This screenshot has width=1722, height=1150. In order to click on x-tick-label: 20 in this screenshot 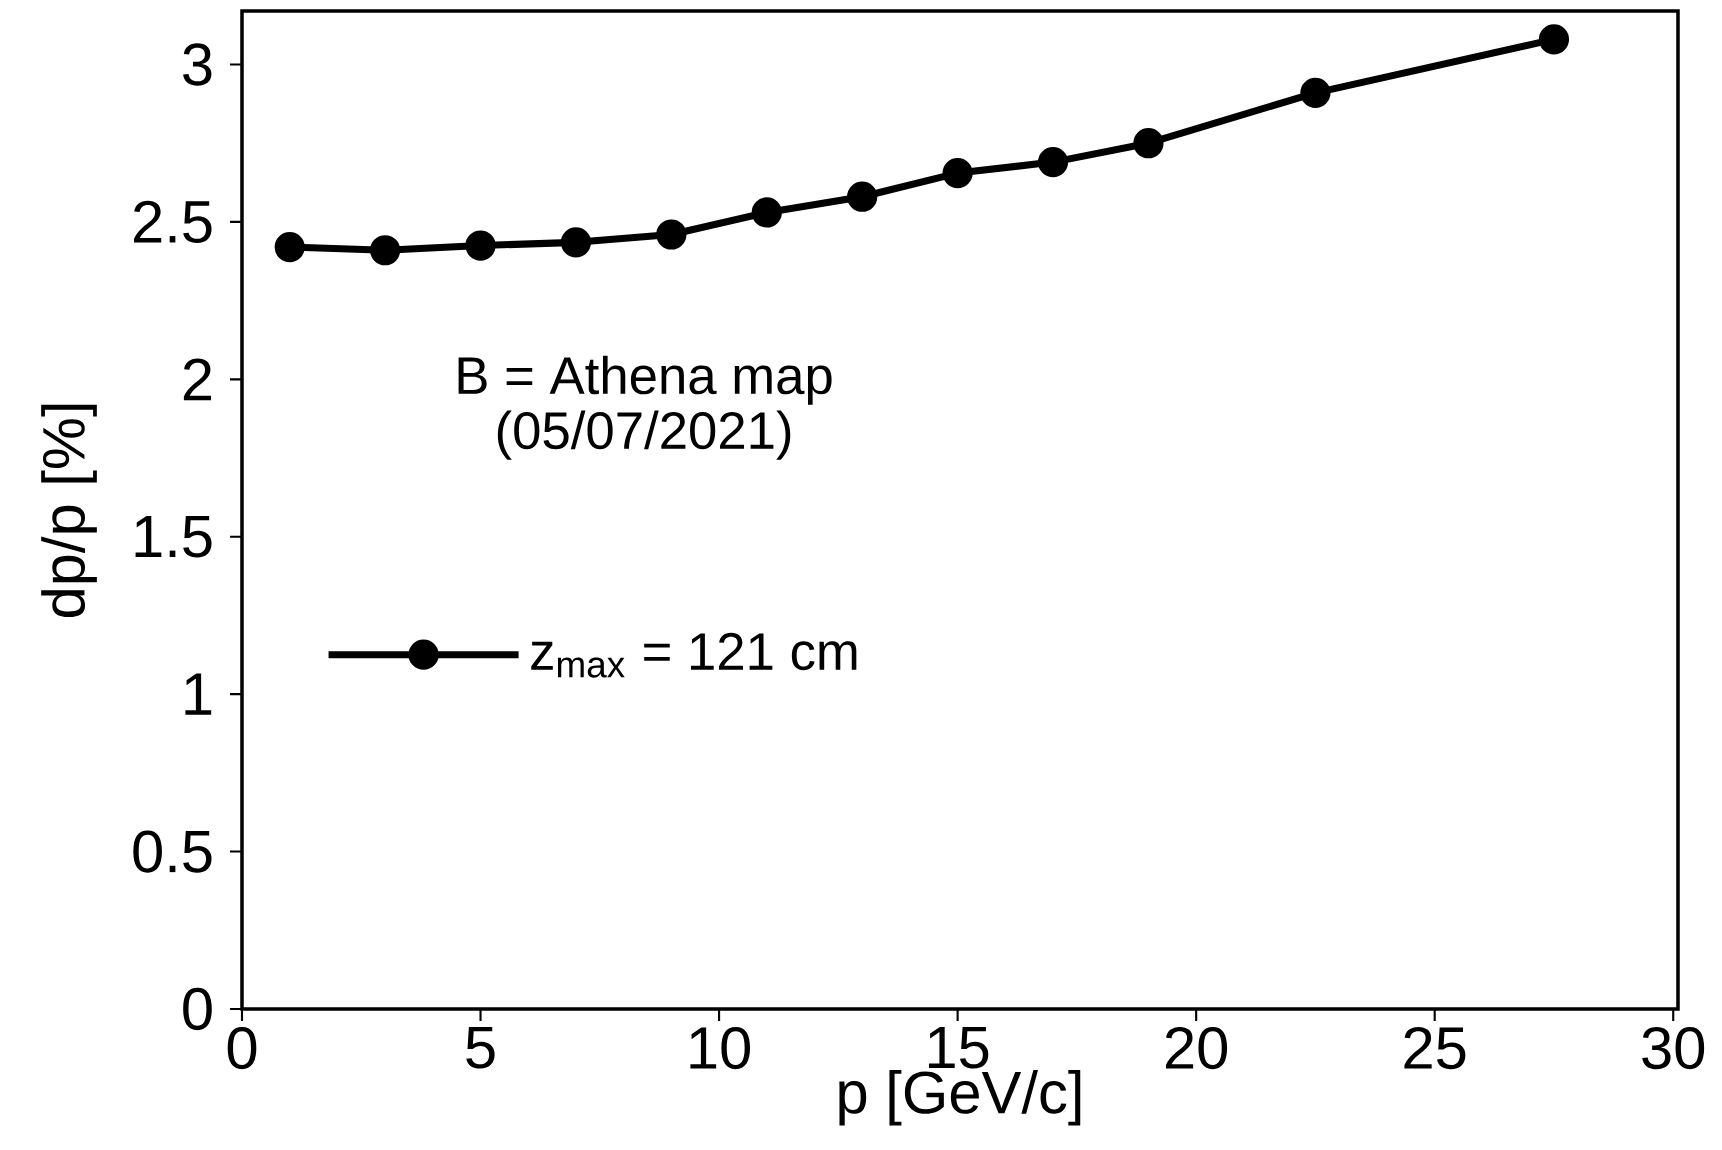, I will do `click(1196, 1048)`.